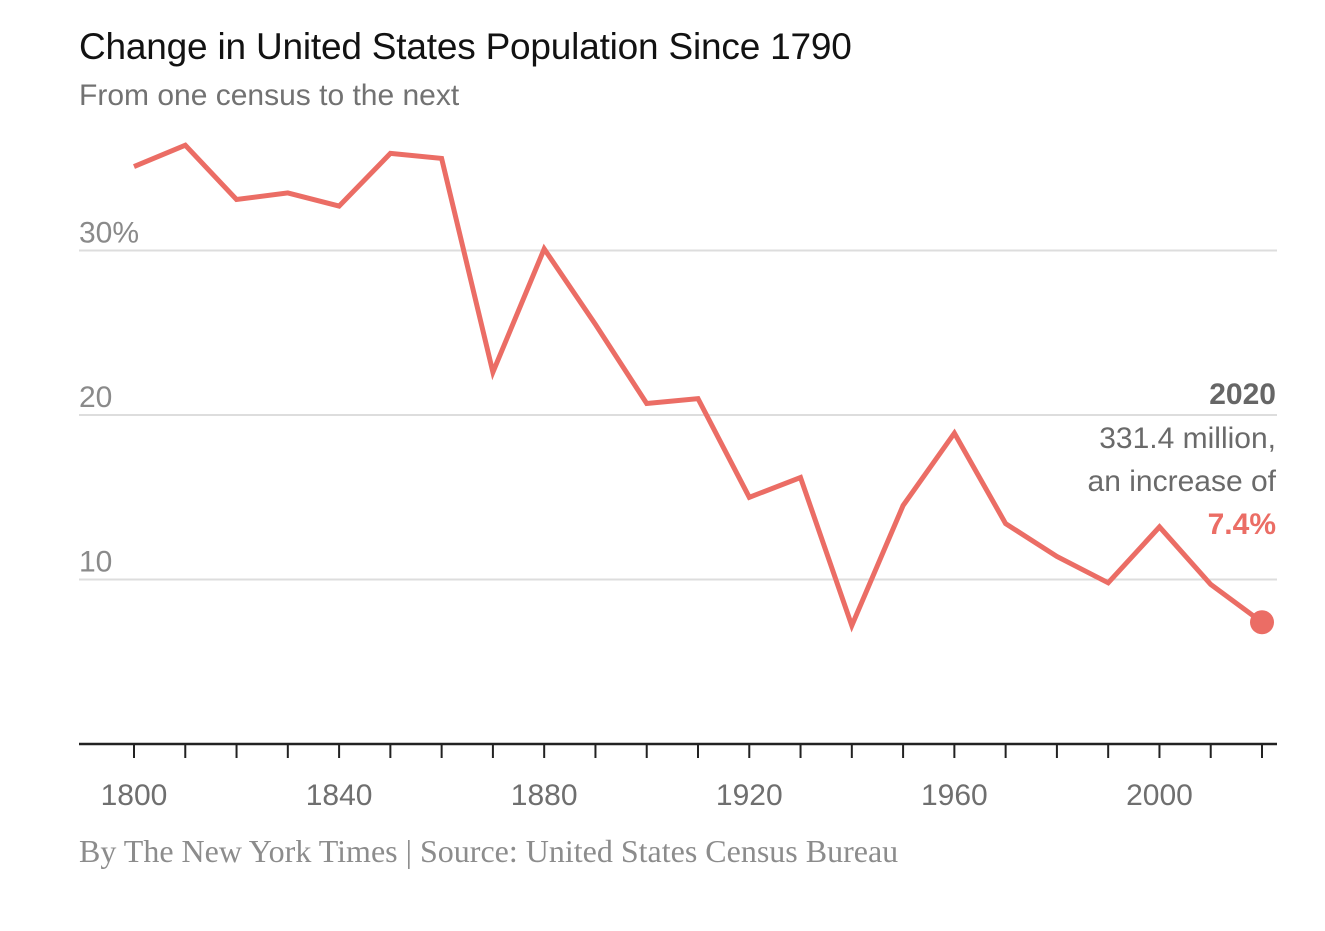  What do you see at coordinates (954, 795) in the screenshot?
I see `x-tick-label-1960: 1960` at bounding box center [954, 795].